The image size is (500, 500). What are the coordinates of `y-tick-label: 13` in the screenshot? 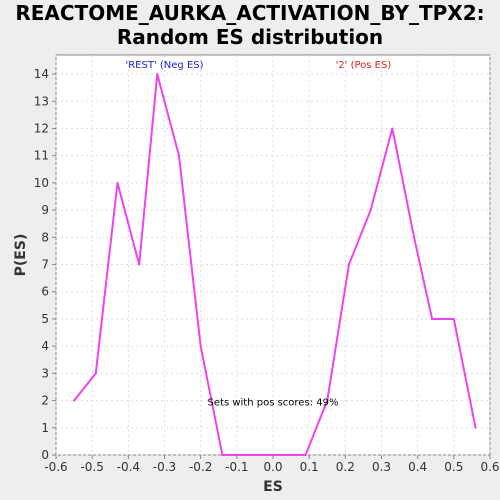 It's located at (41, 101).